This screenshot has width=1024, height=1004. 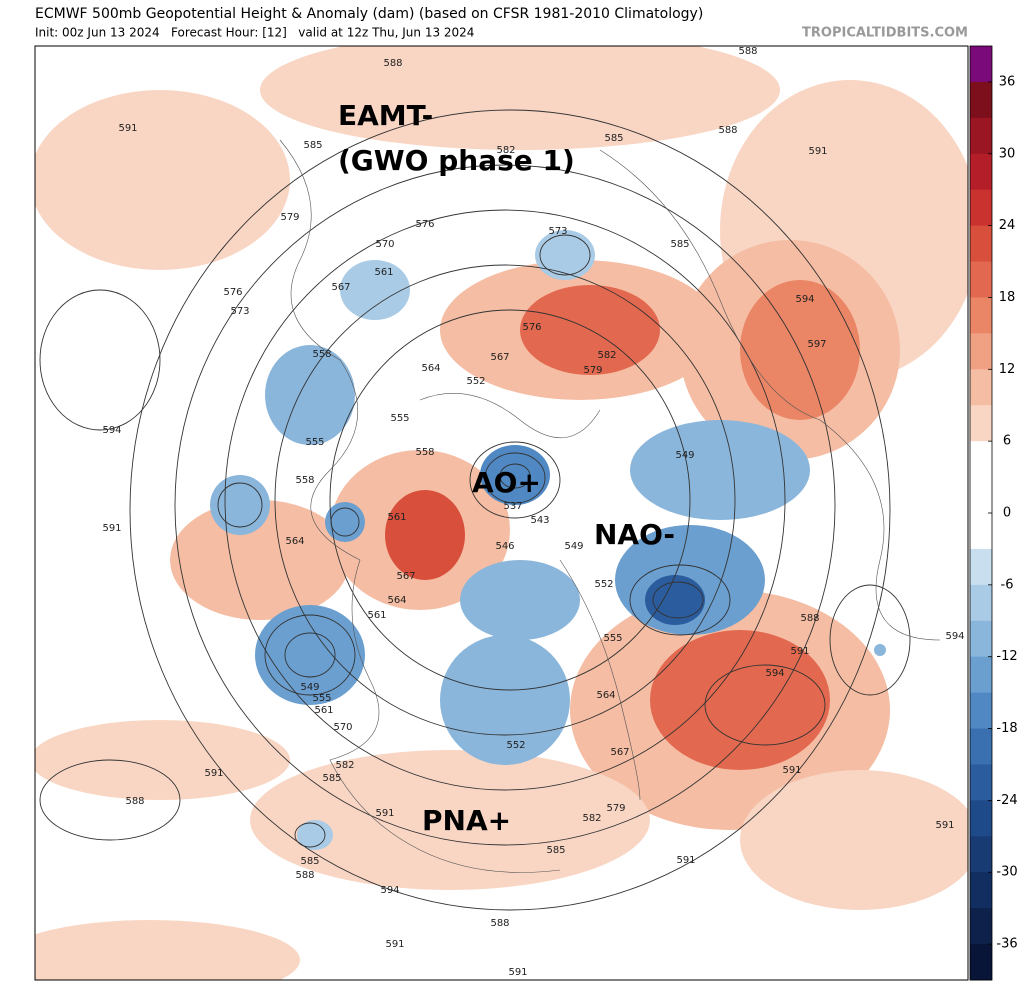 I want to click on colorbar: 36 30 24 18 12 6 0 -6 -12 -18 -24 -30 -36, so click(x=993, y=513).